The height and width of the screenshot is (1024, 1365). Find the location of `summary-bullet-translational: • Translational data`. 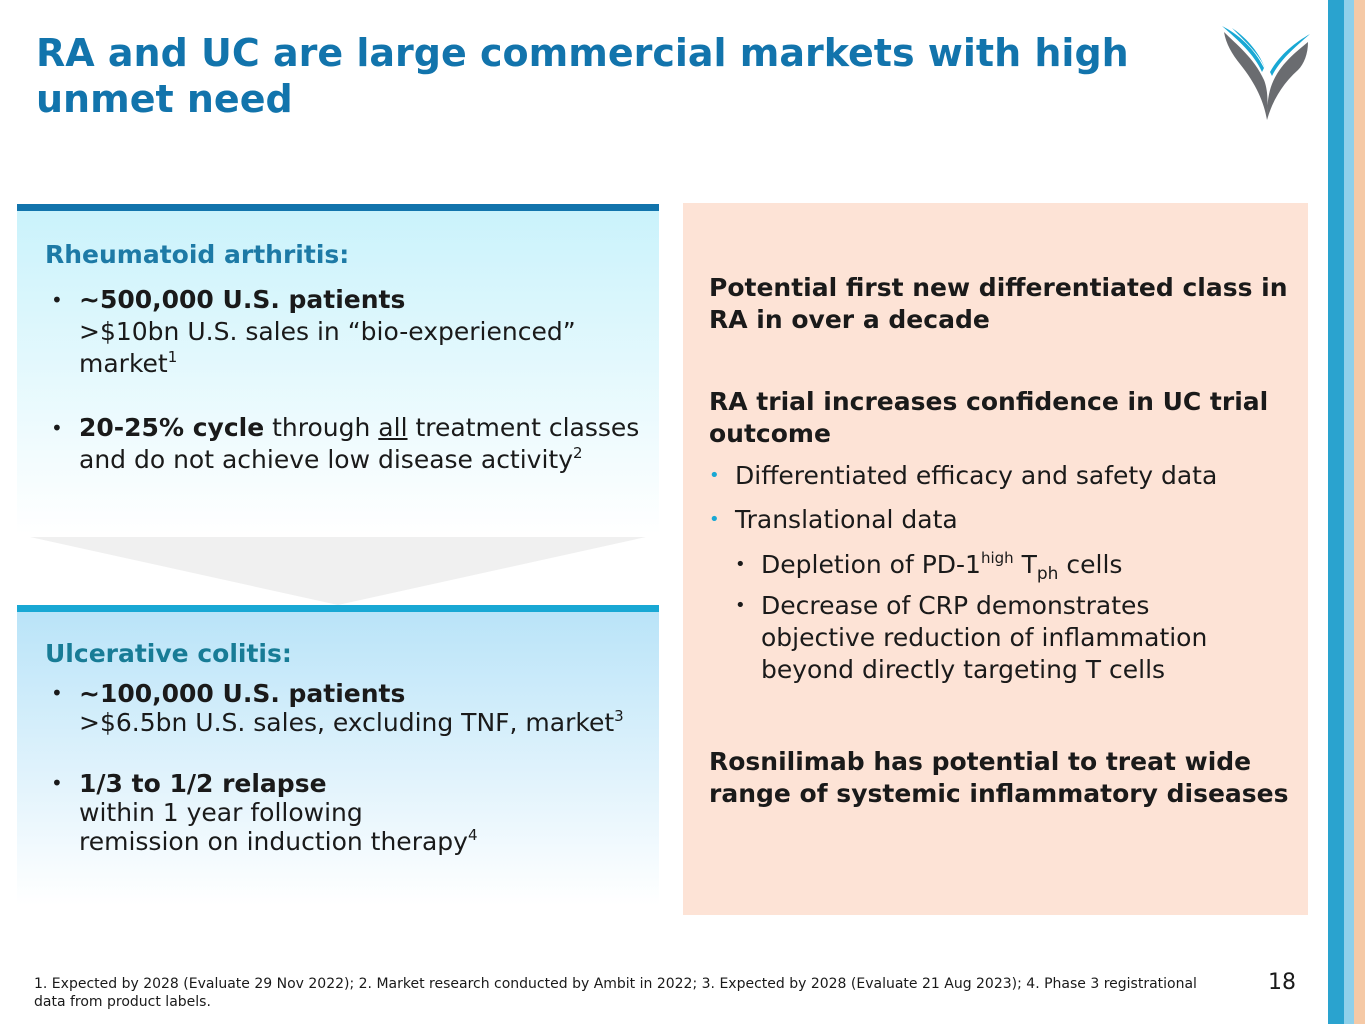

summary-bullet-translational: • Translational data is located at coordinates (1002, 520).